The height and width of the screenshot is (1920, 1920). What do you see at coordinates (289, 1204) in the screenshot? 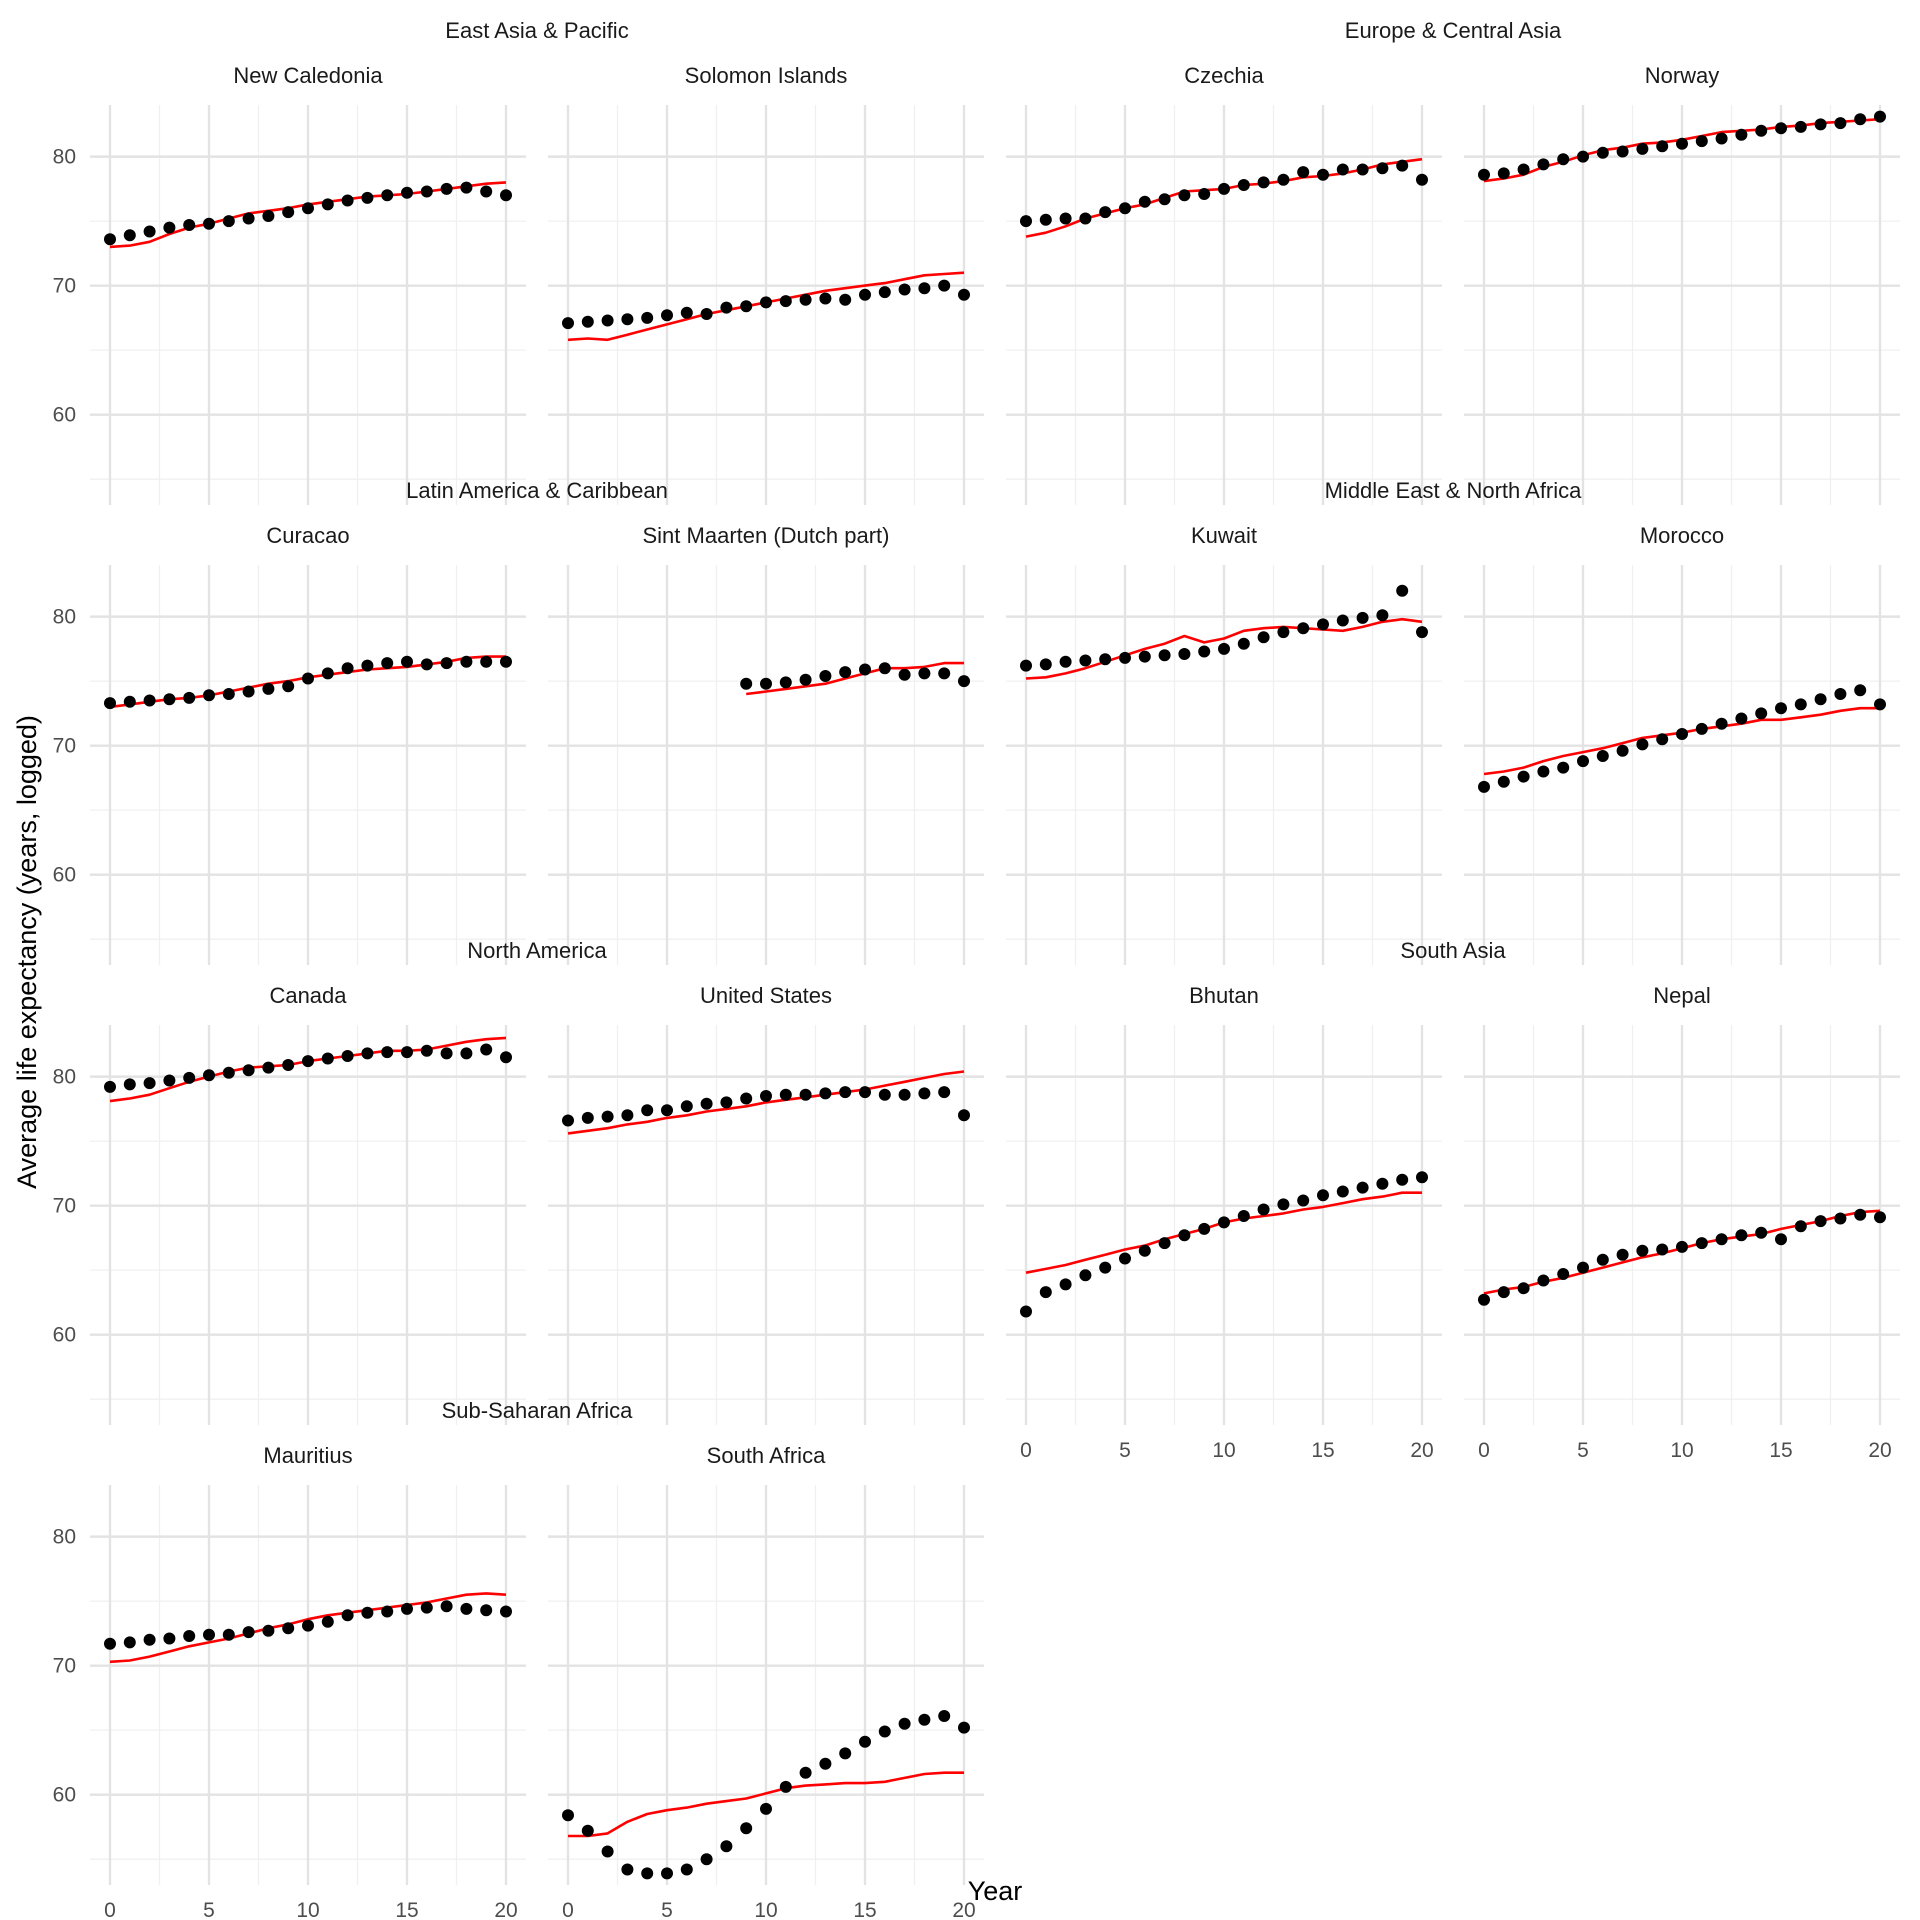
I see `facet-panel: Canada 60 70 80` at bounding box center [289, 1204].